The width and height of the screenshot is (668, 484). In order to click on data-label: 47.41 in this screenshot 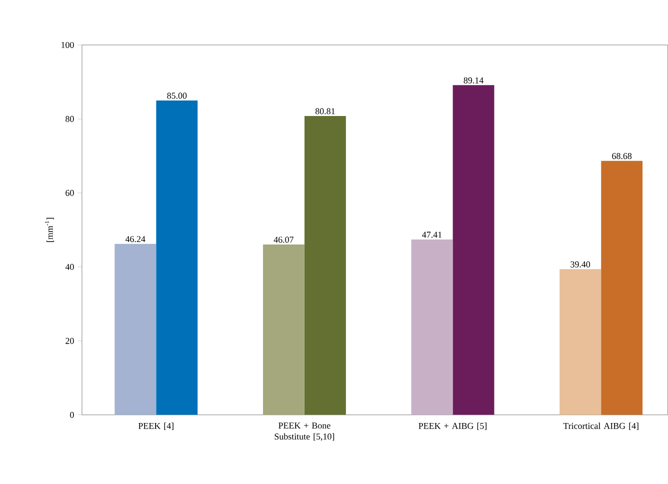, I will do `click(432, 235)`.